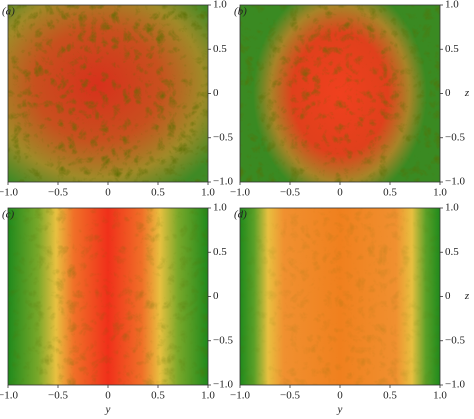 The width and height of the screenshot is (474, 419). What do you see at coordinates (8, 12) in the screenshot?
I see `panel-label: (a)` at bounding box center [8, 12].